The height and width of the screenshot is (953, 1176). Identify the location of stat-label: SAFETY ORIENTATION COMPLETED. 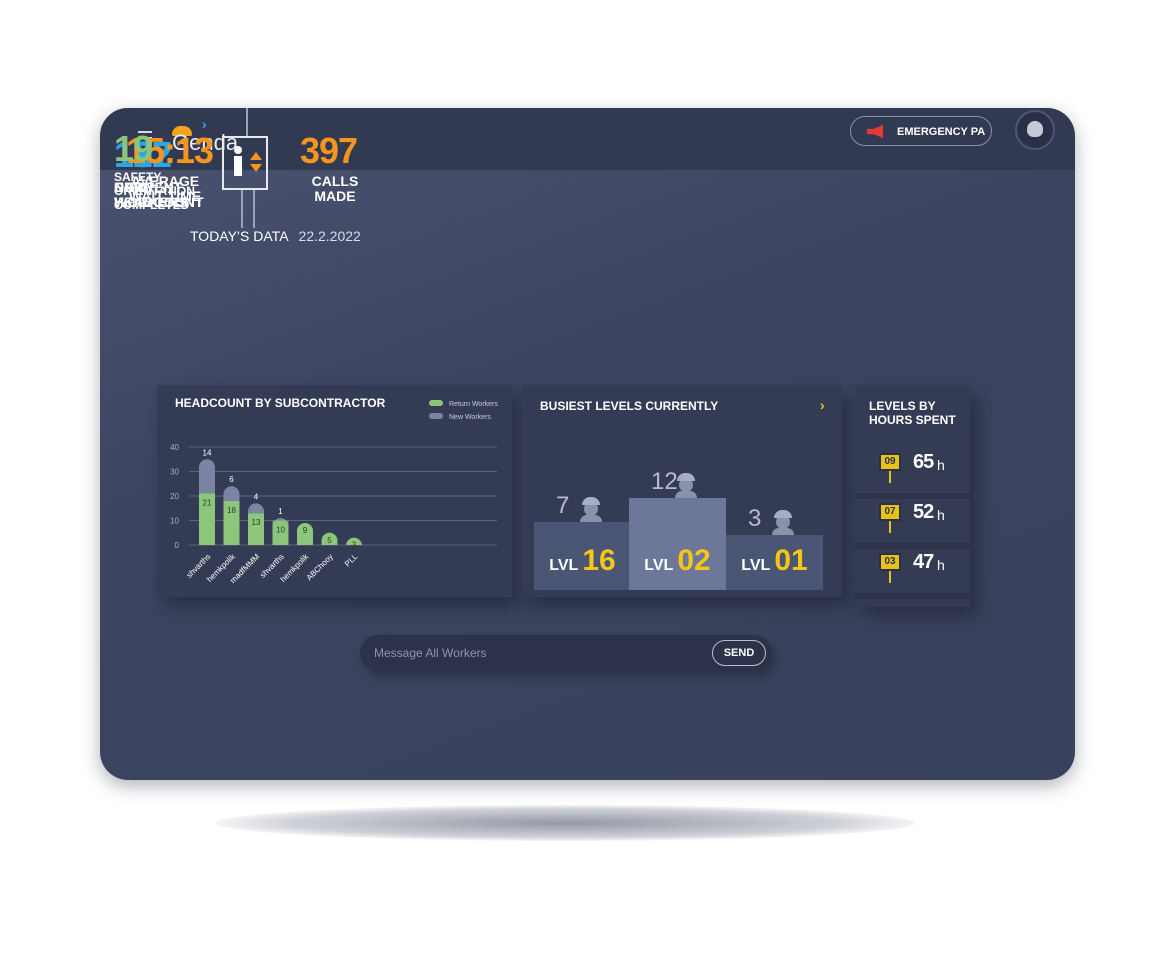
(154, 191).